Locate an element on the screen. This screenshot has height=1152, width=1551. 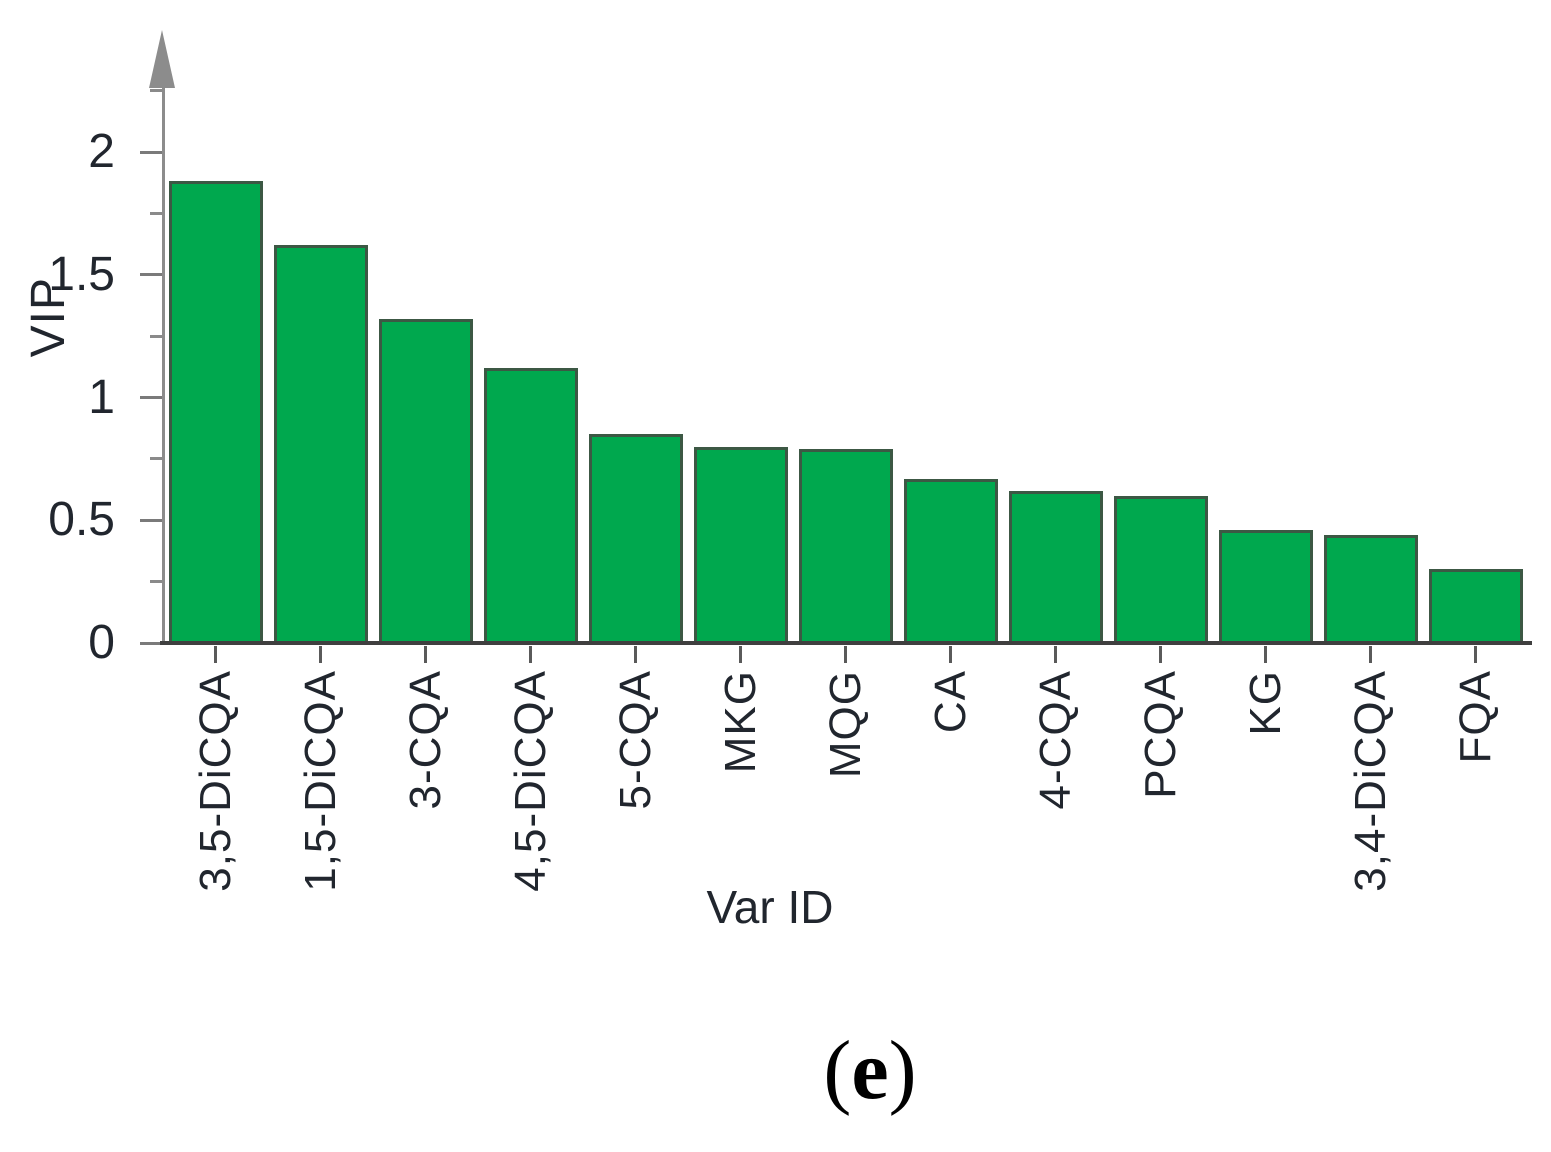
x-axis-line is located at coordinates (846, 643).